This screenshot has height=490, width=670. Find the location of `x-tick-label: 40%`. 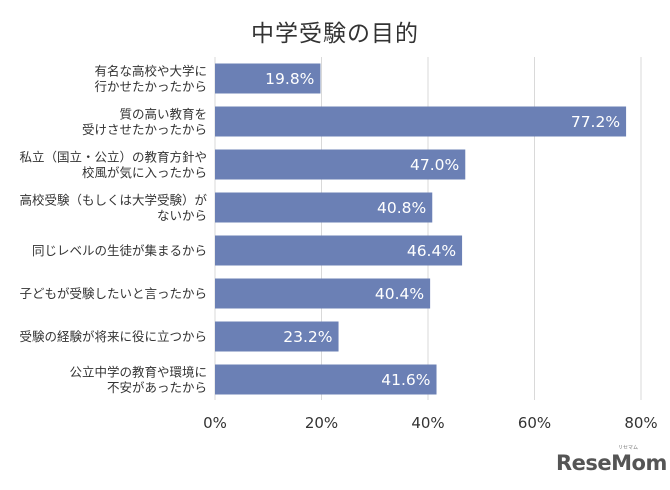

x-tick-label: 40% is located at coordinates (427, 423).